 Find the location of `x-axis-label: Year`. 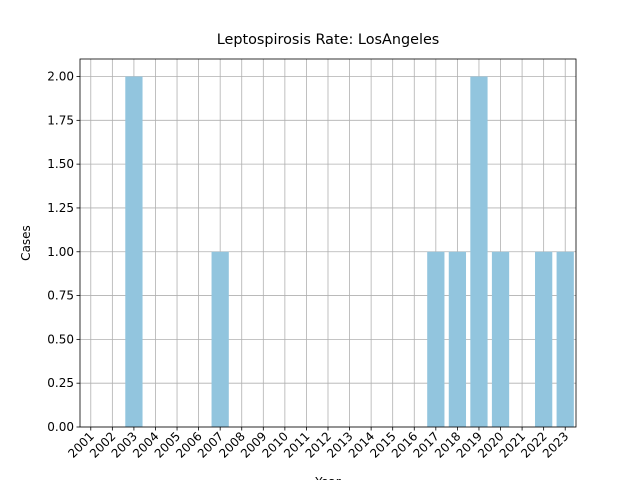

x-axis-label: Year is located at coordinates (327, 477).